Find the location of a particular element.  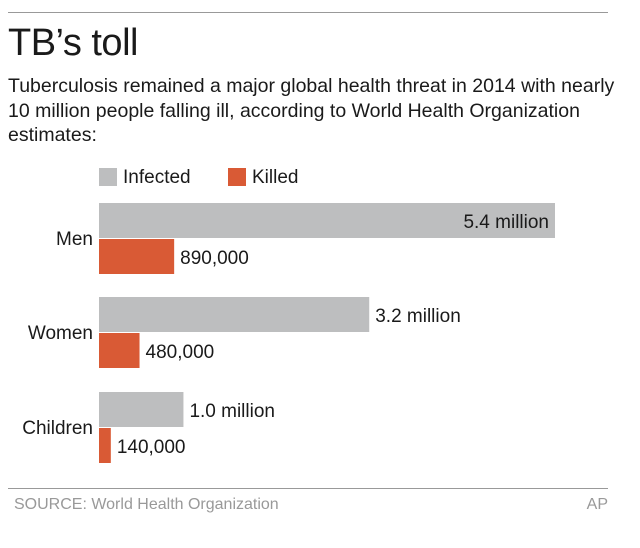

chart-title: TB’s toll is located at coordinates (73, 43).